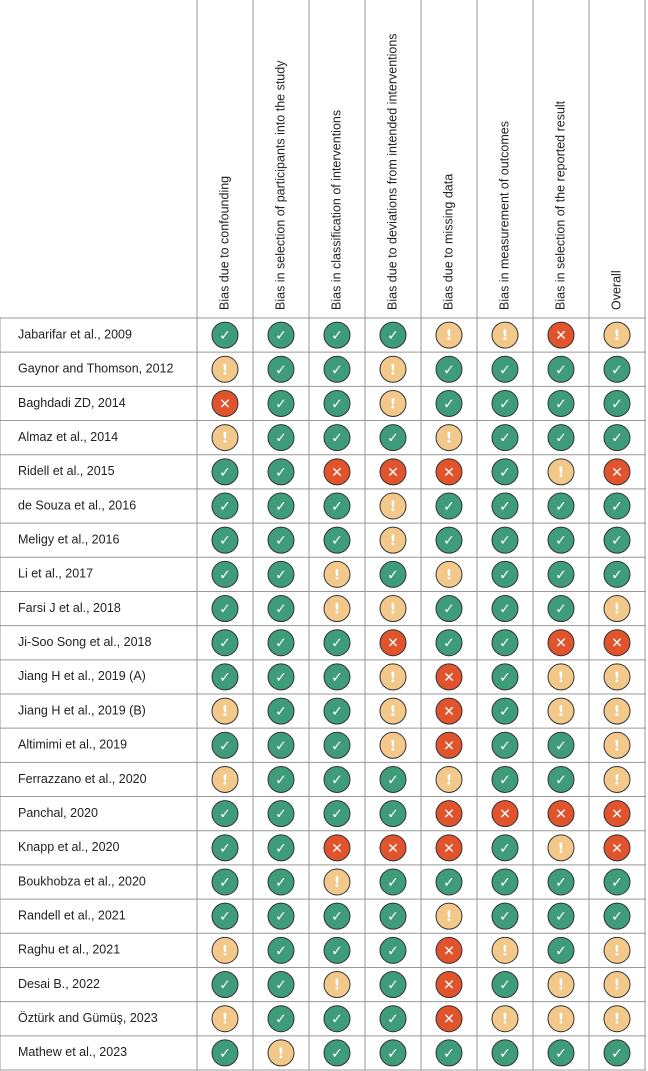  Describe the element at coordinates (69, 847) in the screenshot. I see `study-name: Knapp et al., 2020` at that location.